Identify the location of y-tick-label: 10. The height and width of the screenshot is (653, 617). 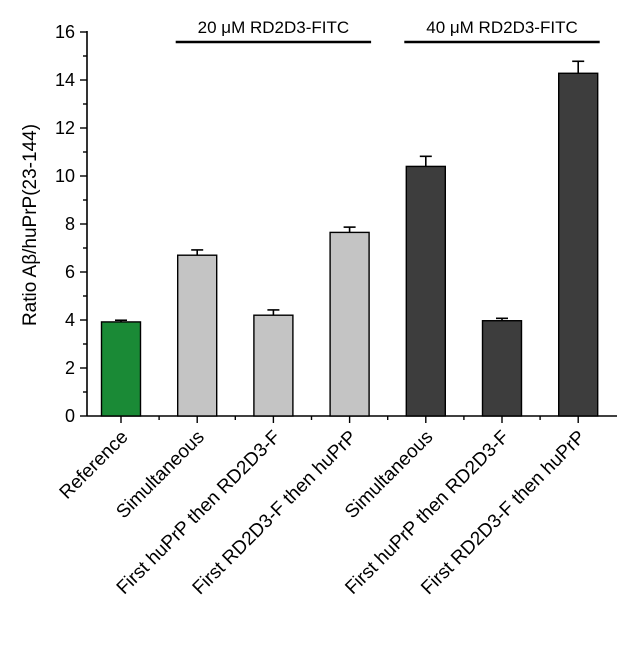
(65, 176).